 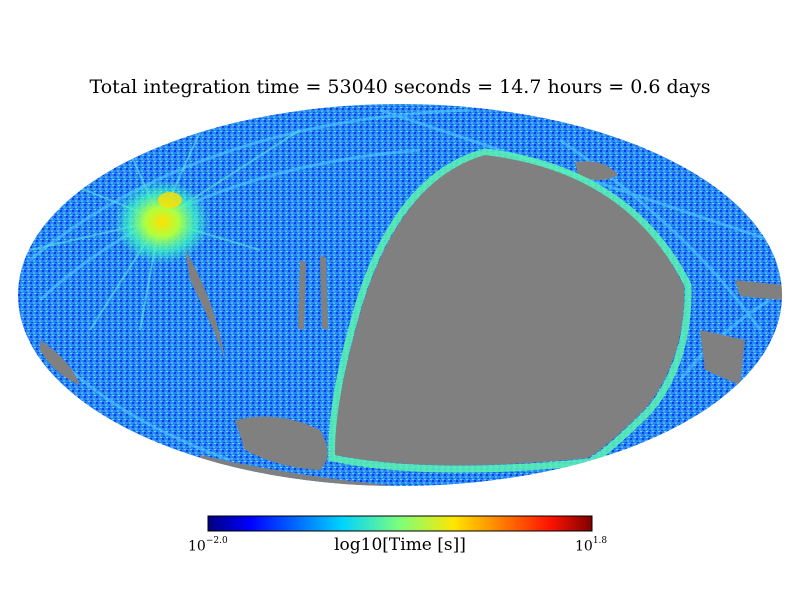 What do you see at coordinates (400, 545) in the screenshot?
I see `colorbar-label: log10[Time [s]]` at bounding box center [400, 545].